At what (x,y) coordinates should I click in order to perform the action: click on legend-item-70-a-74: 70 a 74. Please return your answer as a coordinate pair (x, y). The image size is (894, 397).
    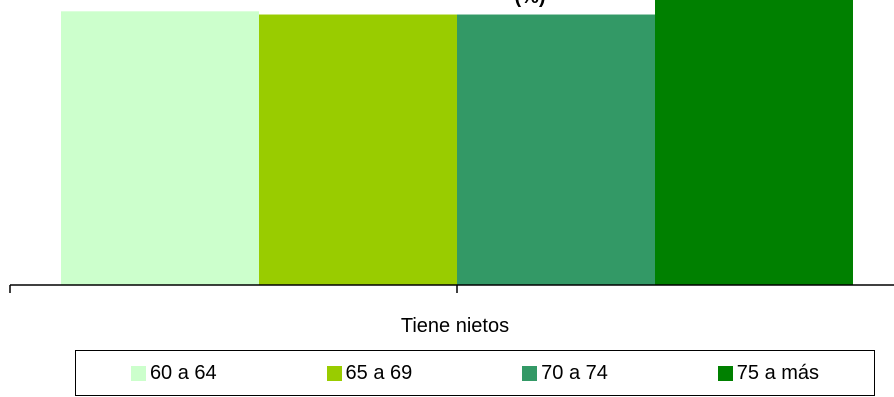
    Looking at the image, I should click on (565, 373).